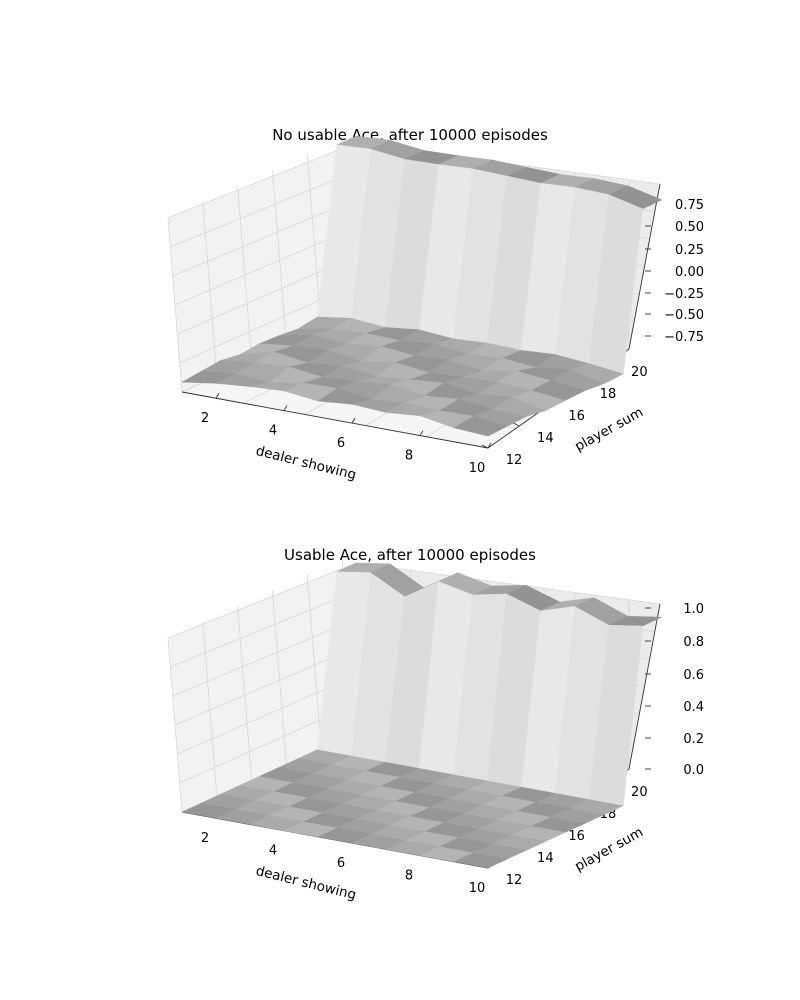 This screenshot has width=800, height=1000. Describe the element at coordinates (684, 294) in the screenshot. I see `z-tick-label: −0.25` at that location.